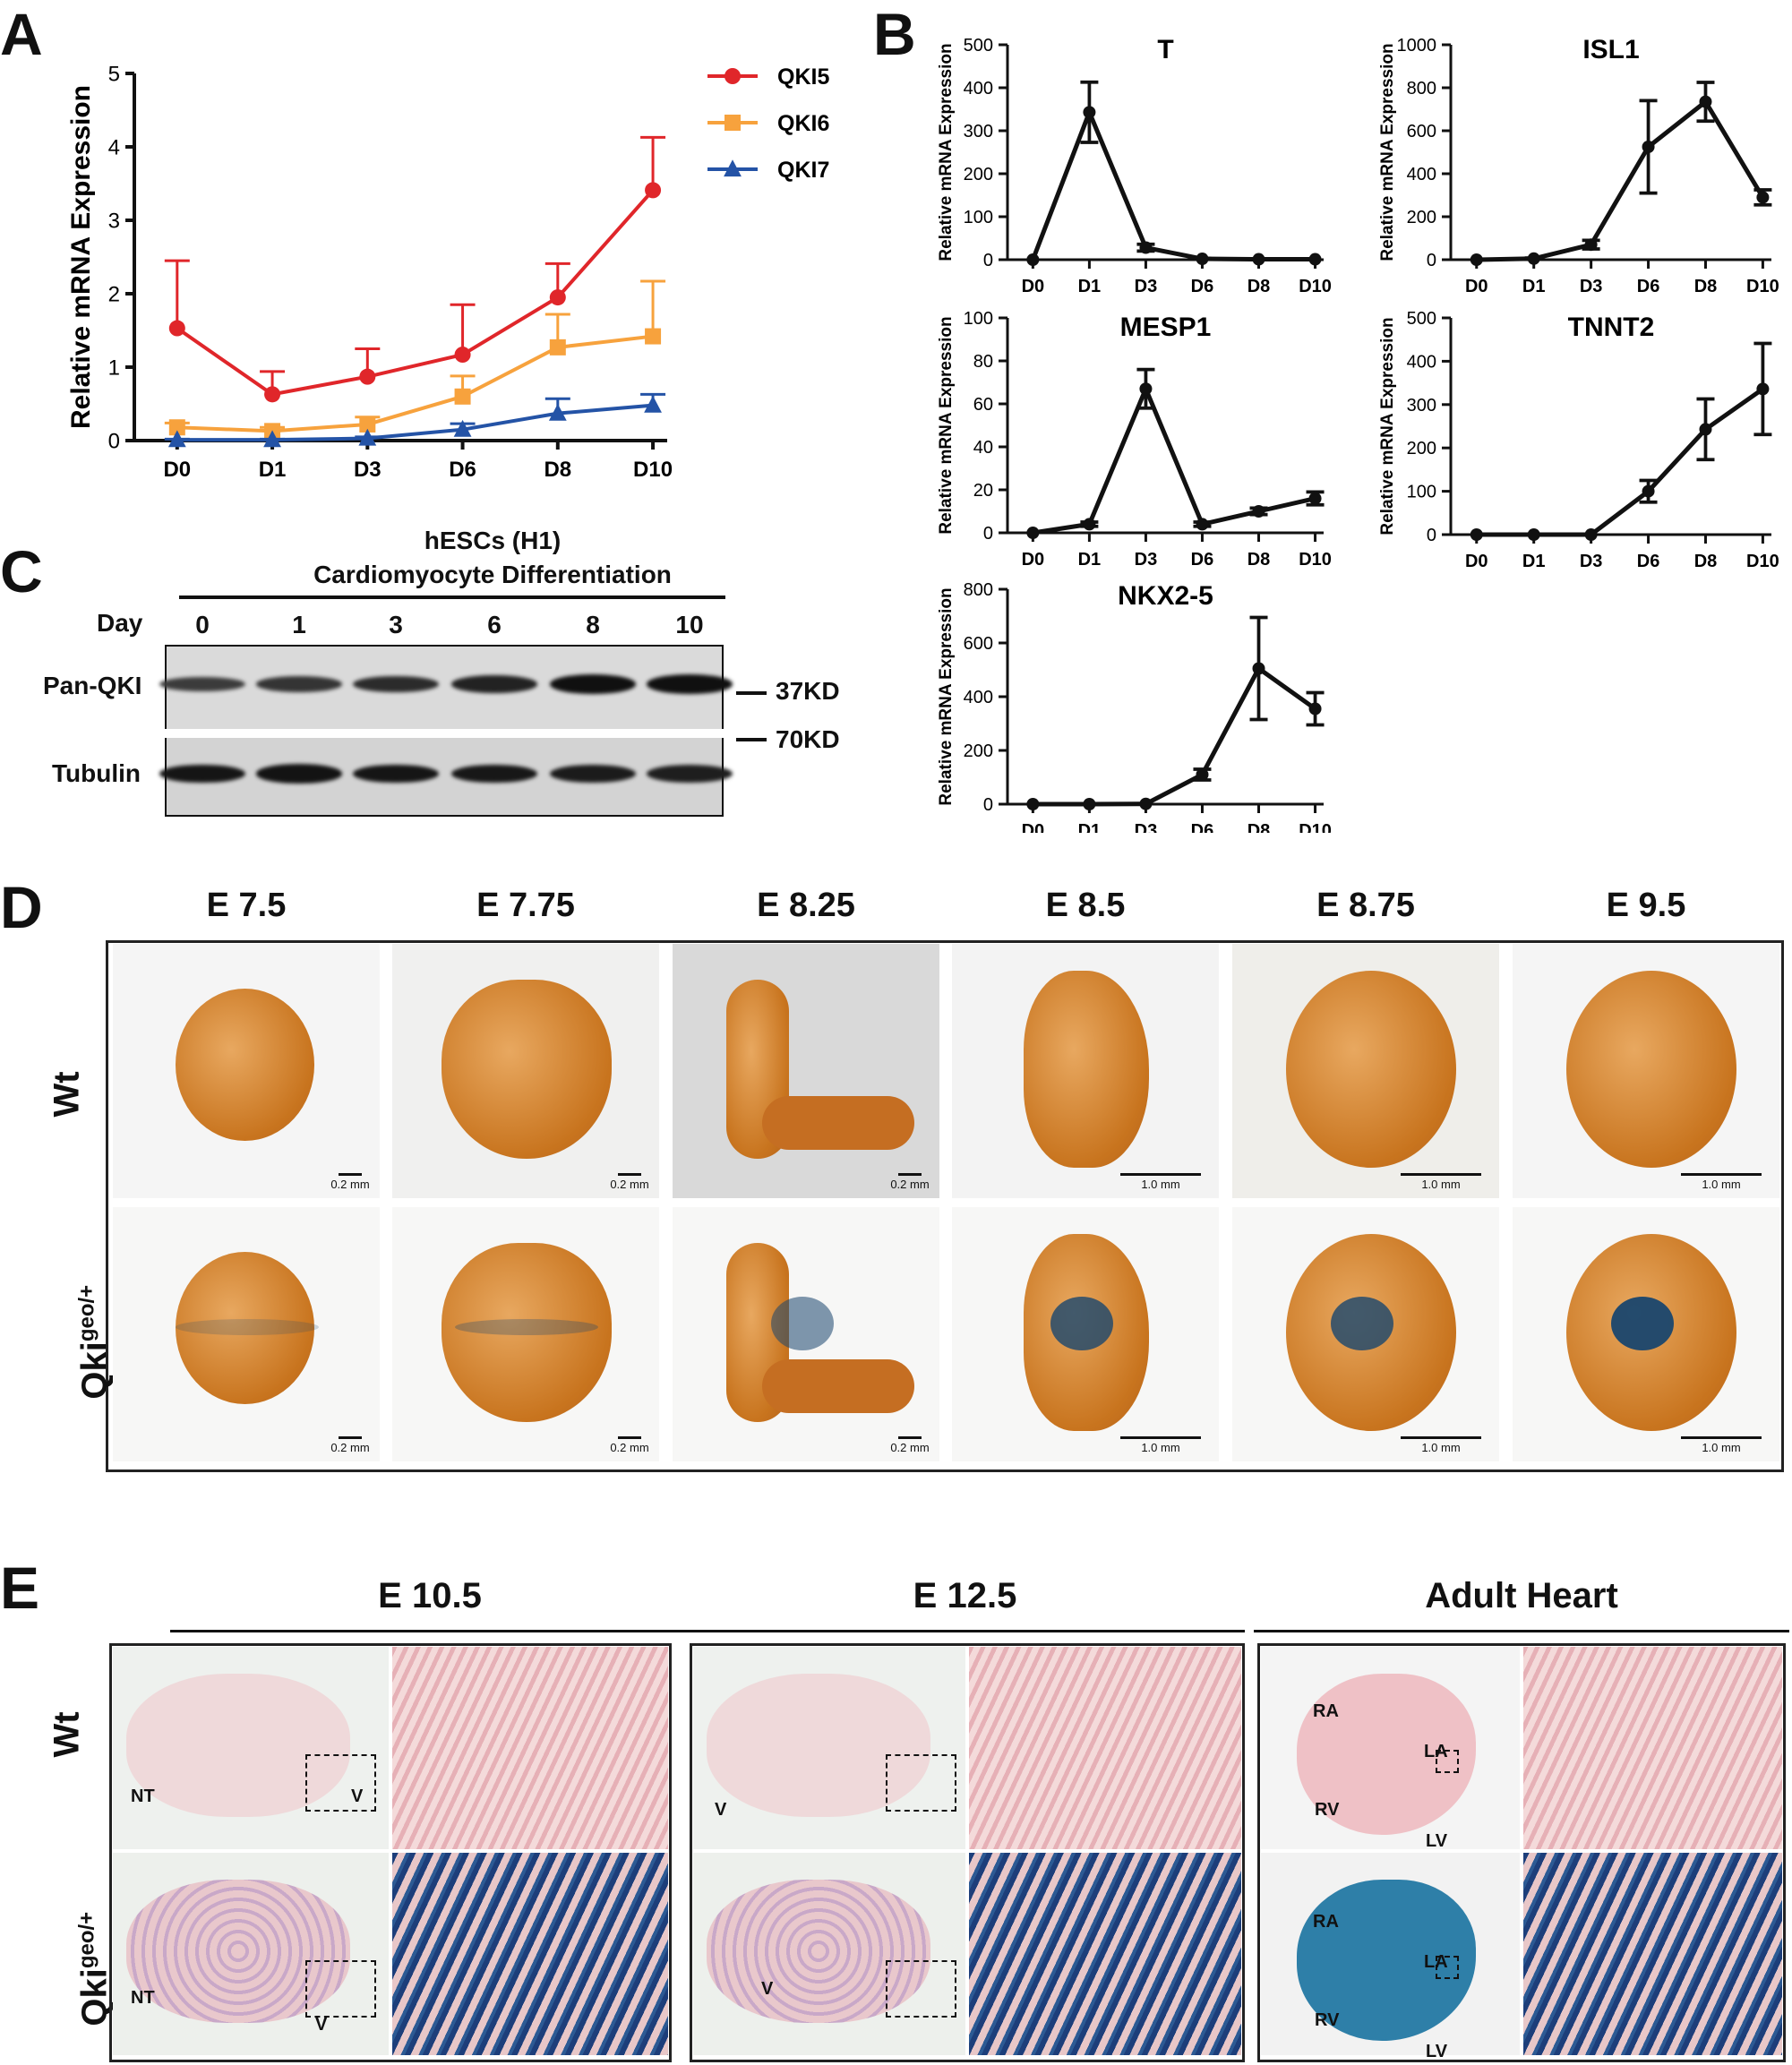 The image size is (1792, 2065). I want to click on embryo-tail-shape, so click(838, 1123).